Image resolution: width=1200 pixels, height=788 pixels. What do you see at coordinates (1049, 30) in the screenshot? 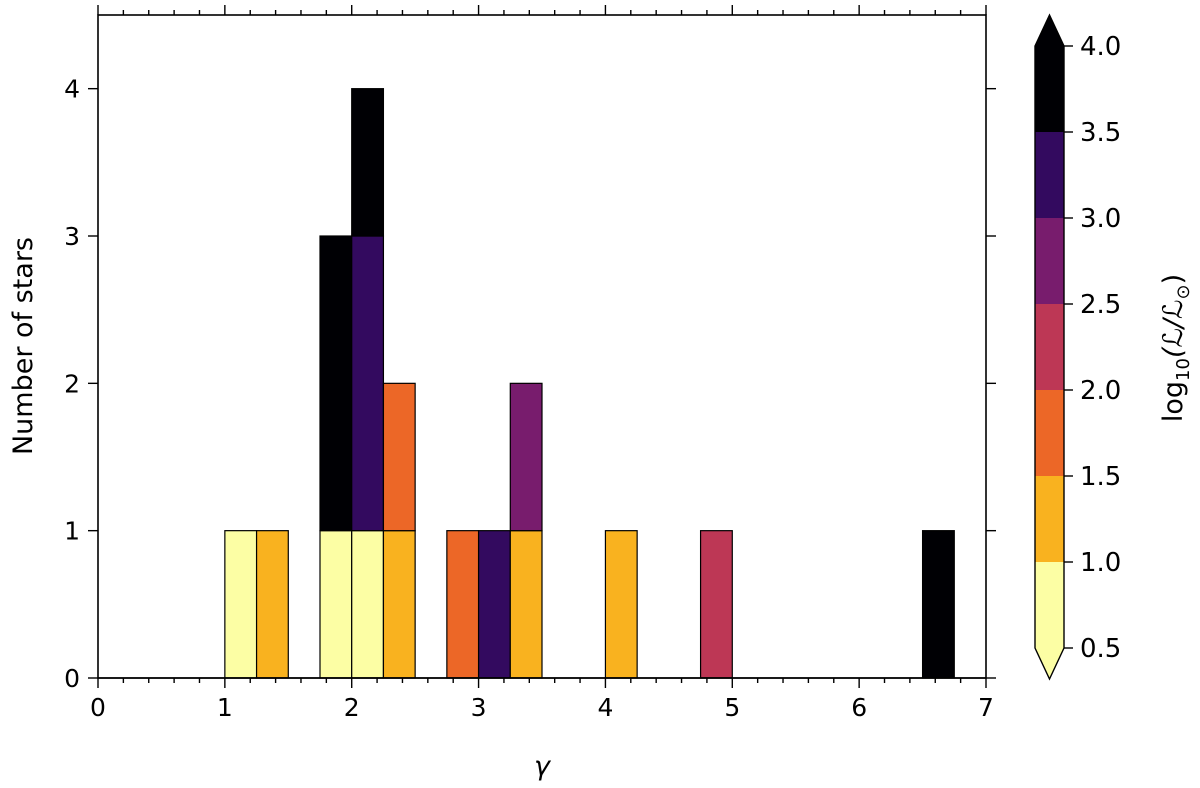
I see `colorbar-extend-max` at bounding box center [1049, 30].